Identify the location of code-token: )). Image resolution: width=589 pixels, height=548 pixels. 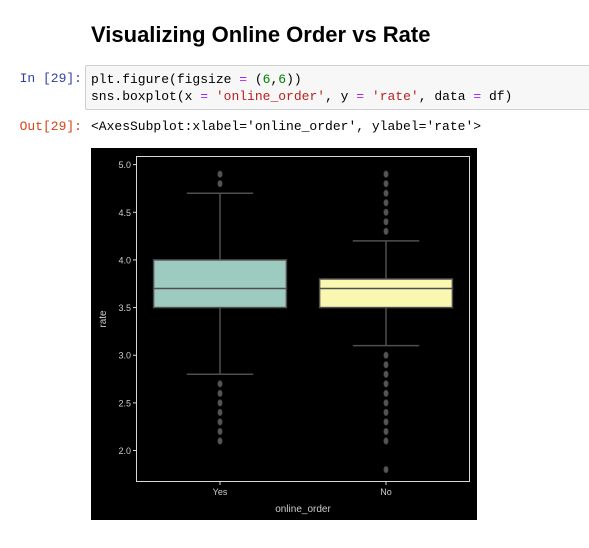
(294, 79).